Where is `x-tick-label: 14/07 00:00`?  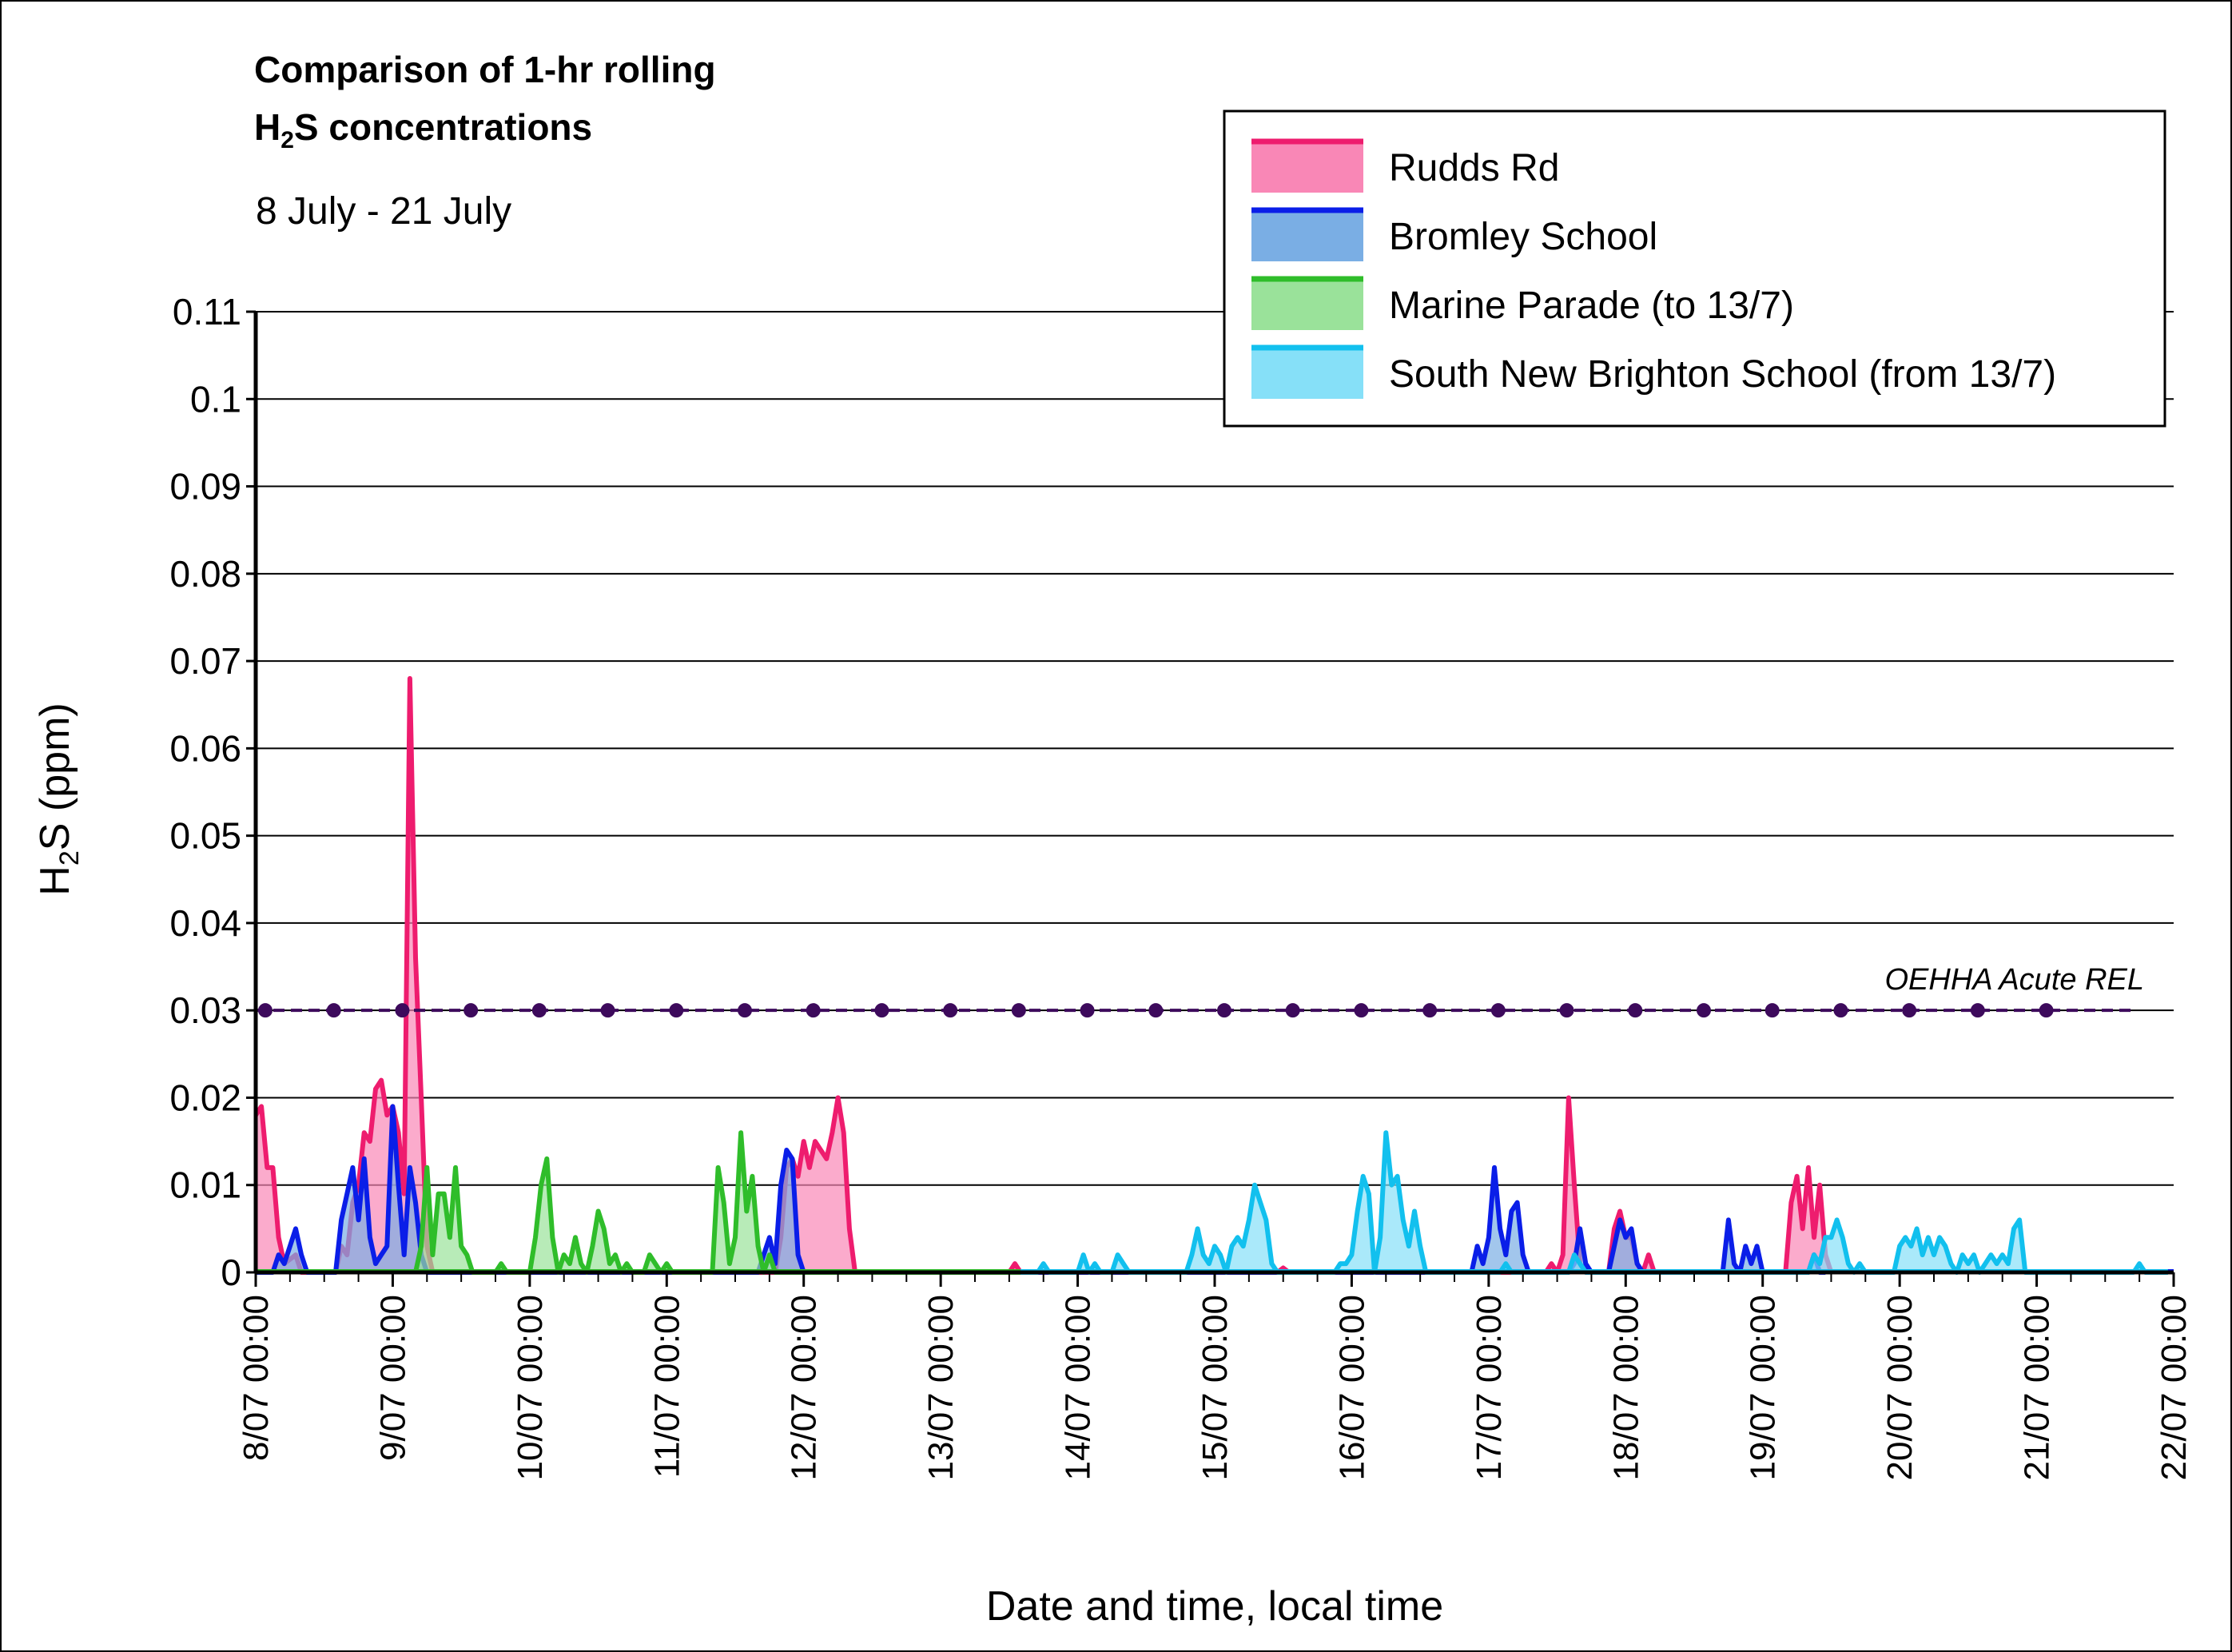 x-tick-label: 14/07 00:00 is located at coordinates (1078, 1387).